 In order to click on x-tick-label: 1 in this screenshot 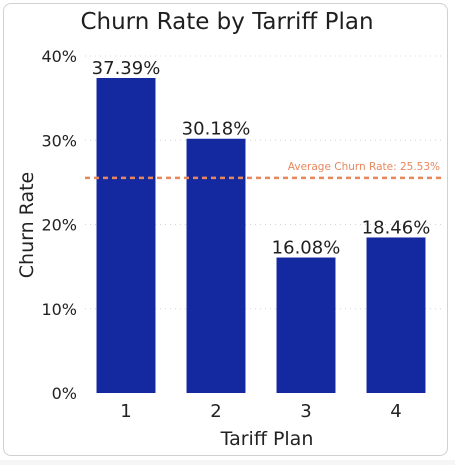, I will do `click(125, 411)`.